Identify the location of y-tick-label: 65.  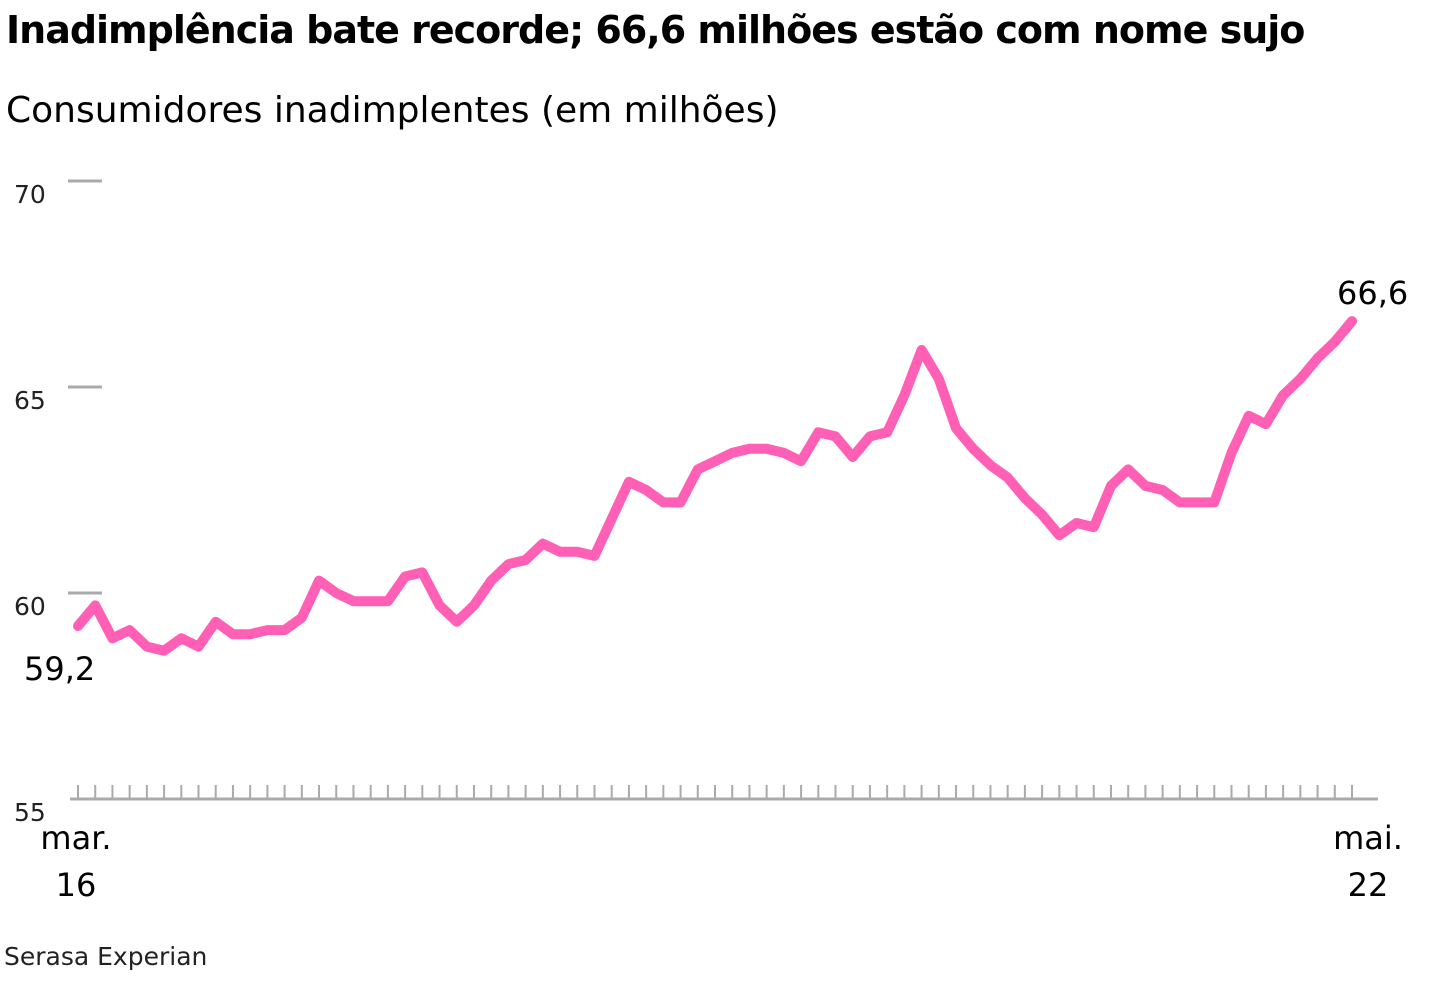
(30, 400).